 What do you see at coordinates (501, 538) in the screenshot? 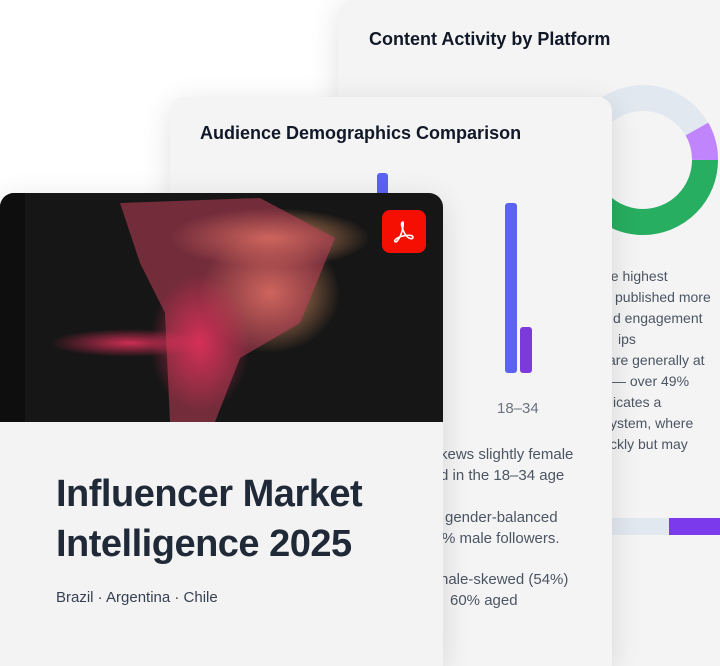
I see `text-line: % male followers.` at bounding box center [501, 538].